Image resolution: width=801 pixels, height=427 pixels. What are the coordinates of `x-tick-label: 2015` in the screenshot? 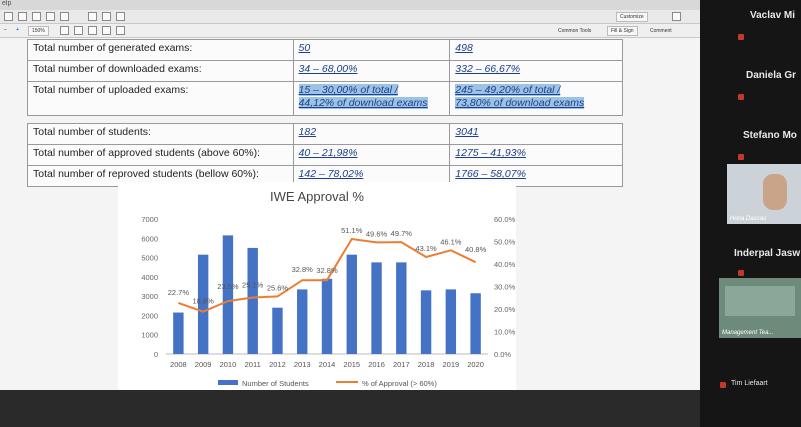 It's located at (351, 364).